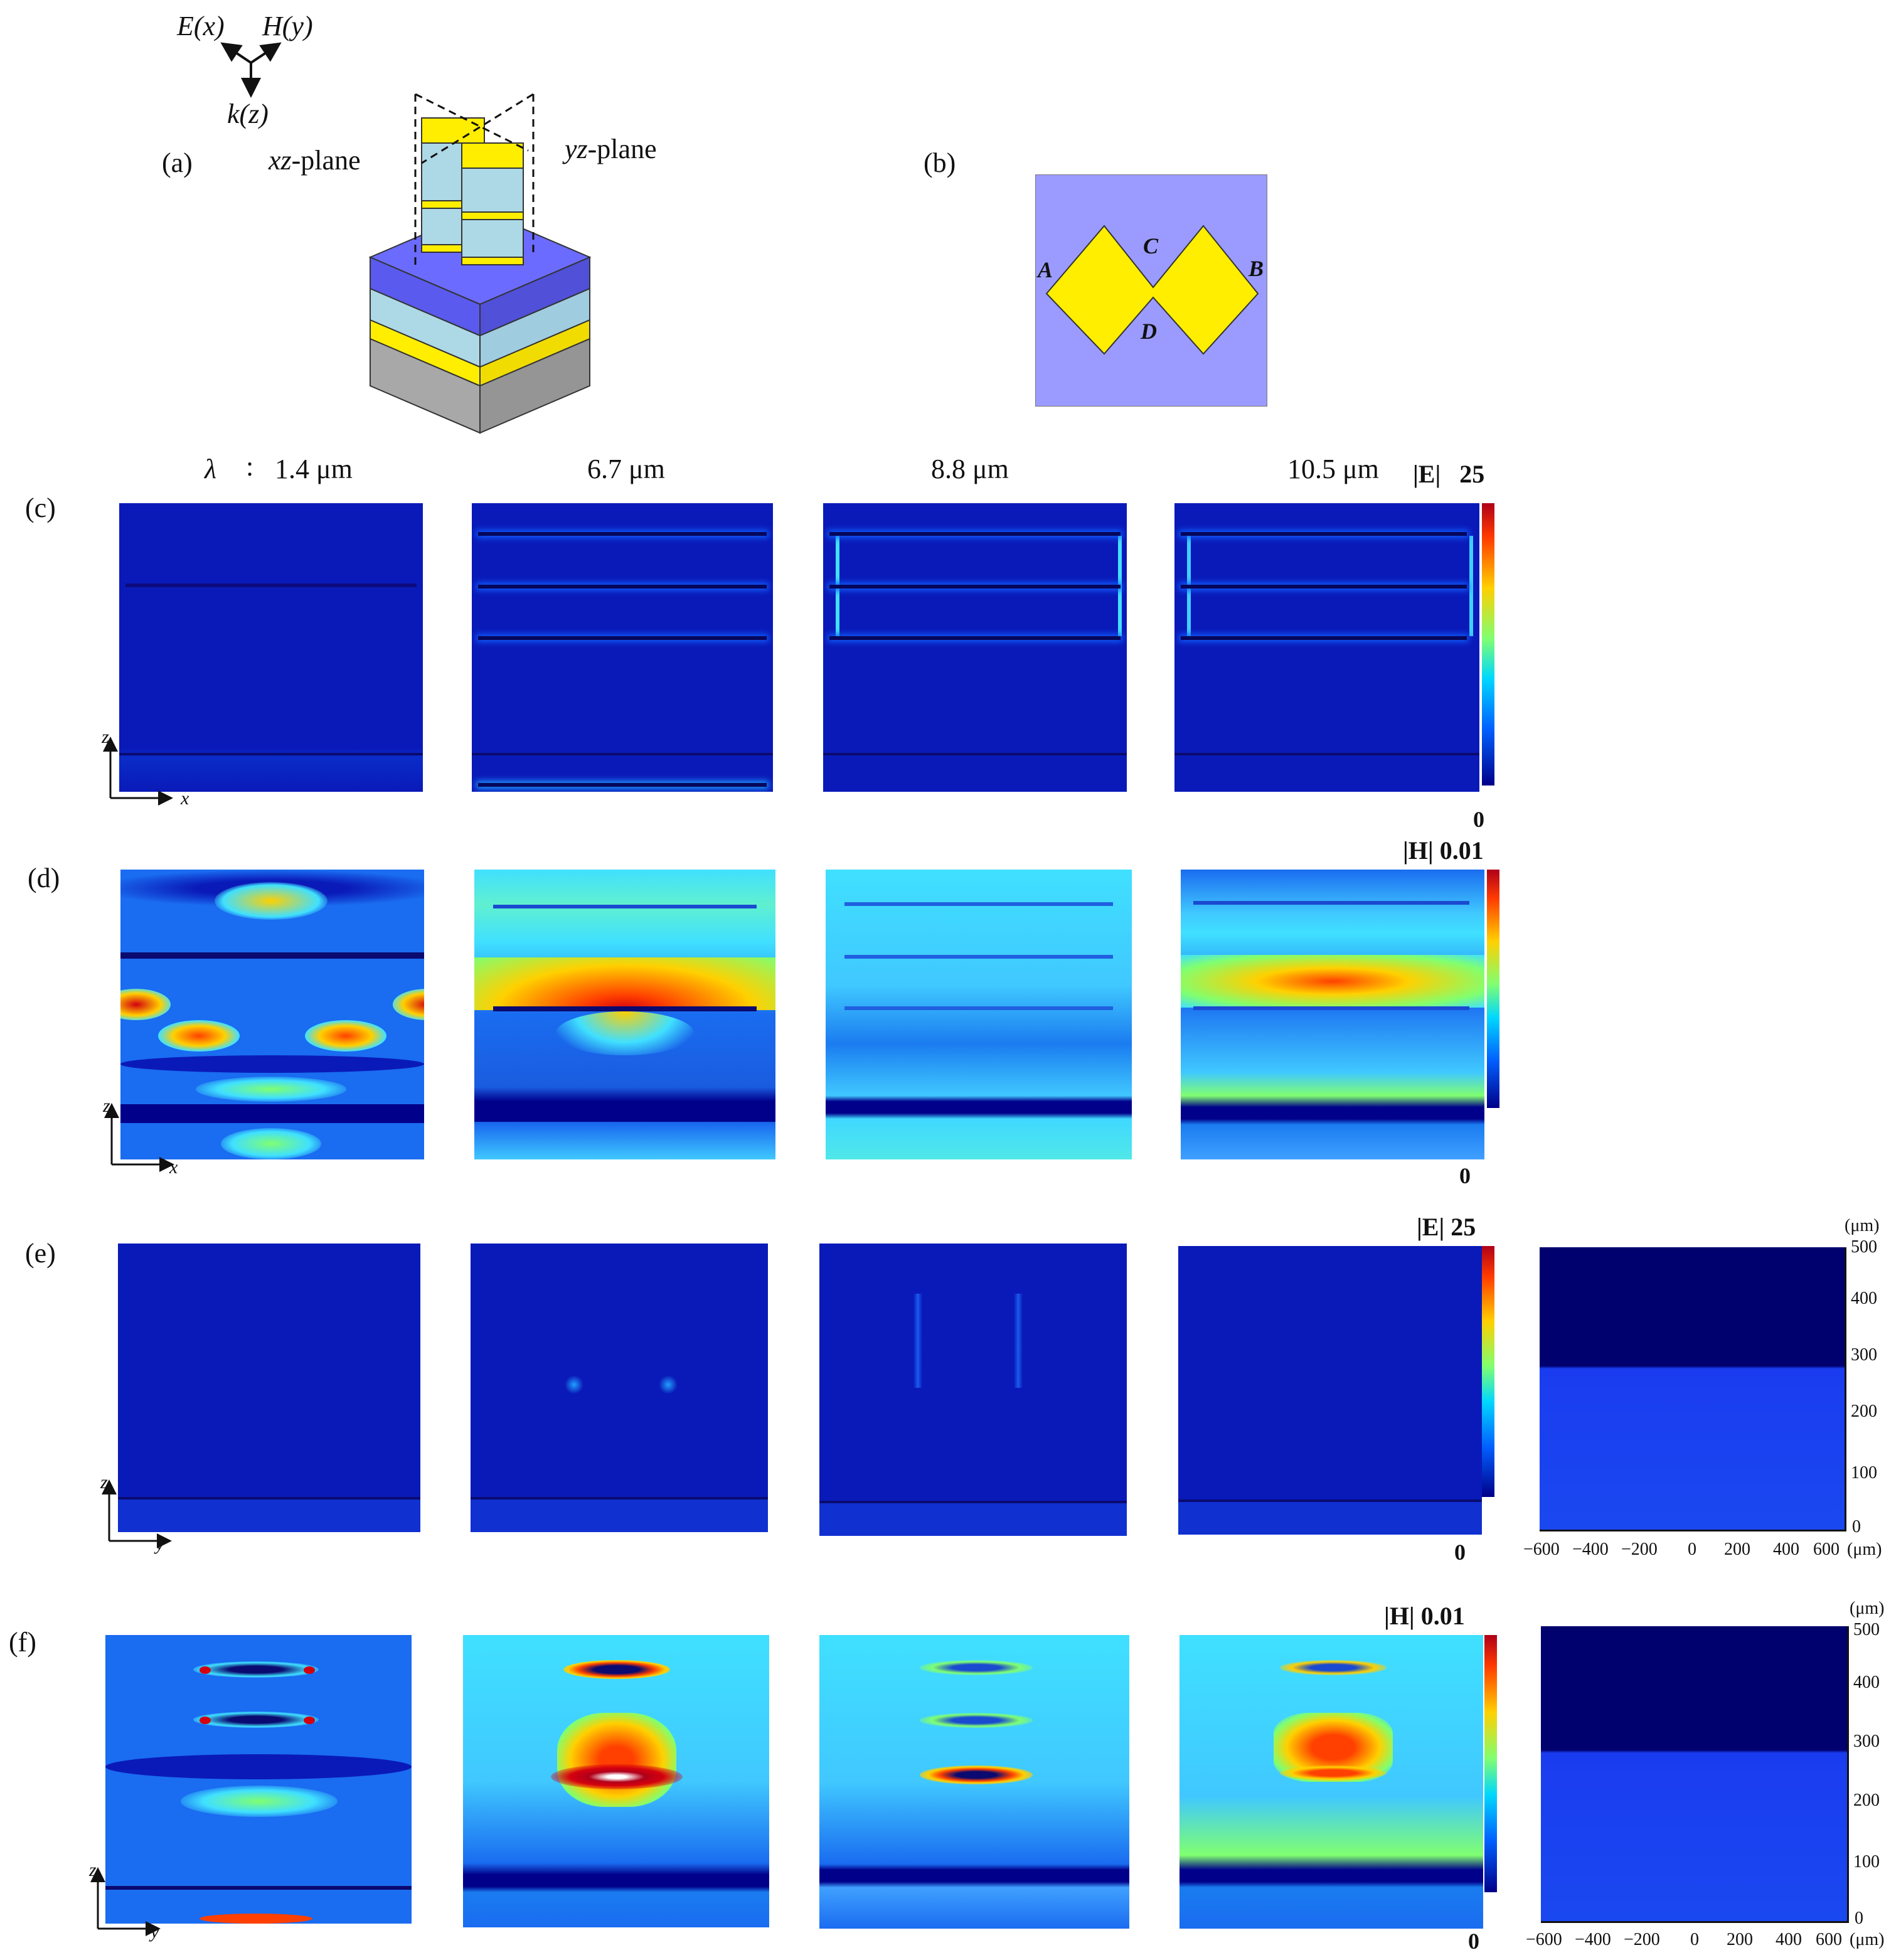 This screenshot has width=1901, height=1960. I want to click on axis-f-y: y, so click(155, 1931).